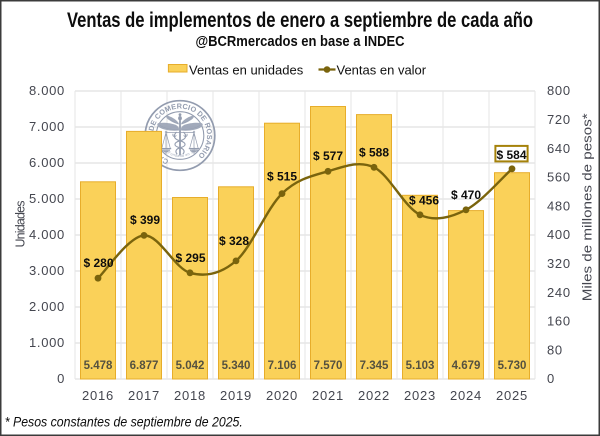 This screenshot has width=600, height=436. Describe the element at coordinates (512, 395) in the screenshot. I see `svg-text: 2025` at that location.